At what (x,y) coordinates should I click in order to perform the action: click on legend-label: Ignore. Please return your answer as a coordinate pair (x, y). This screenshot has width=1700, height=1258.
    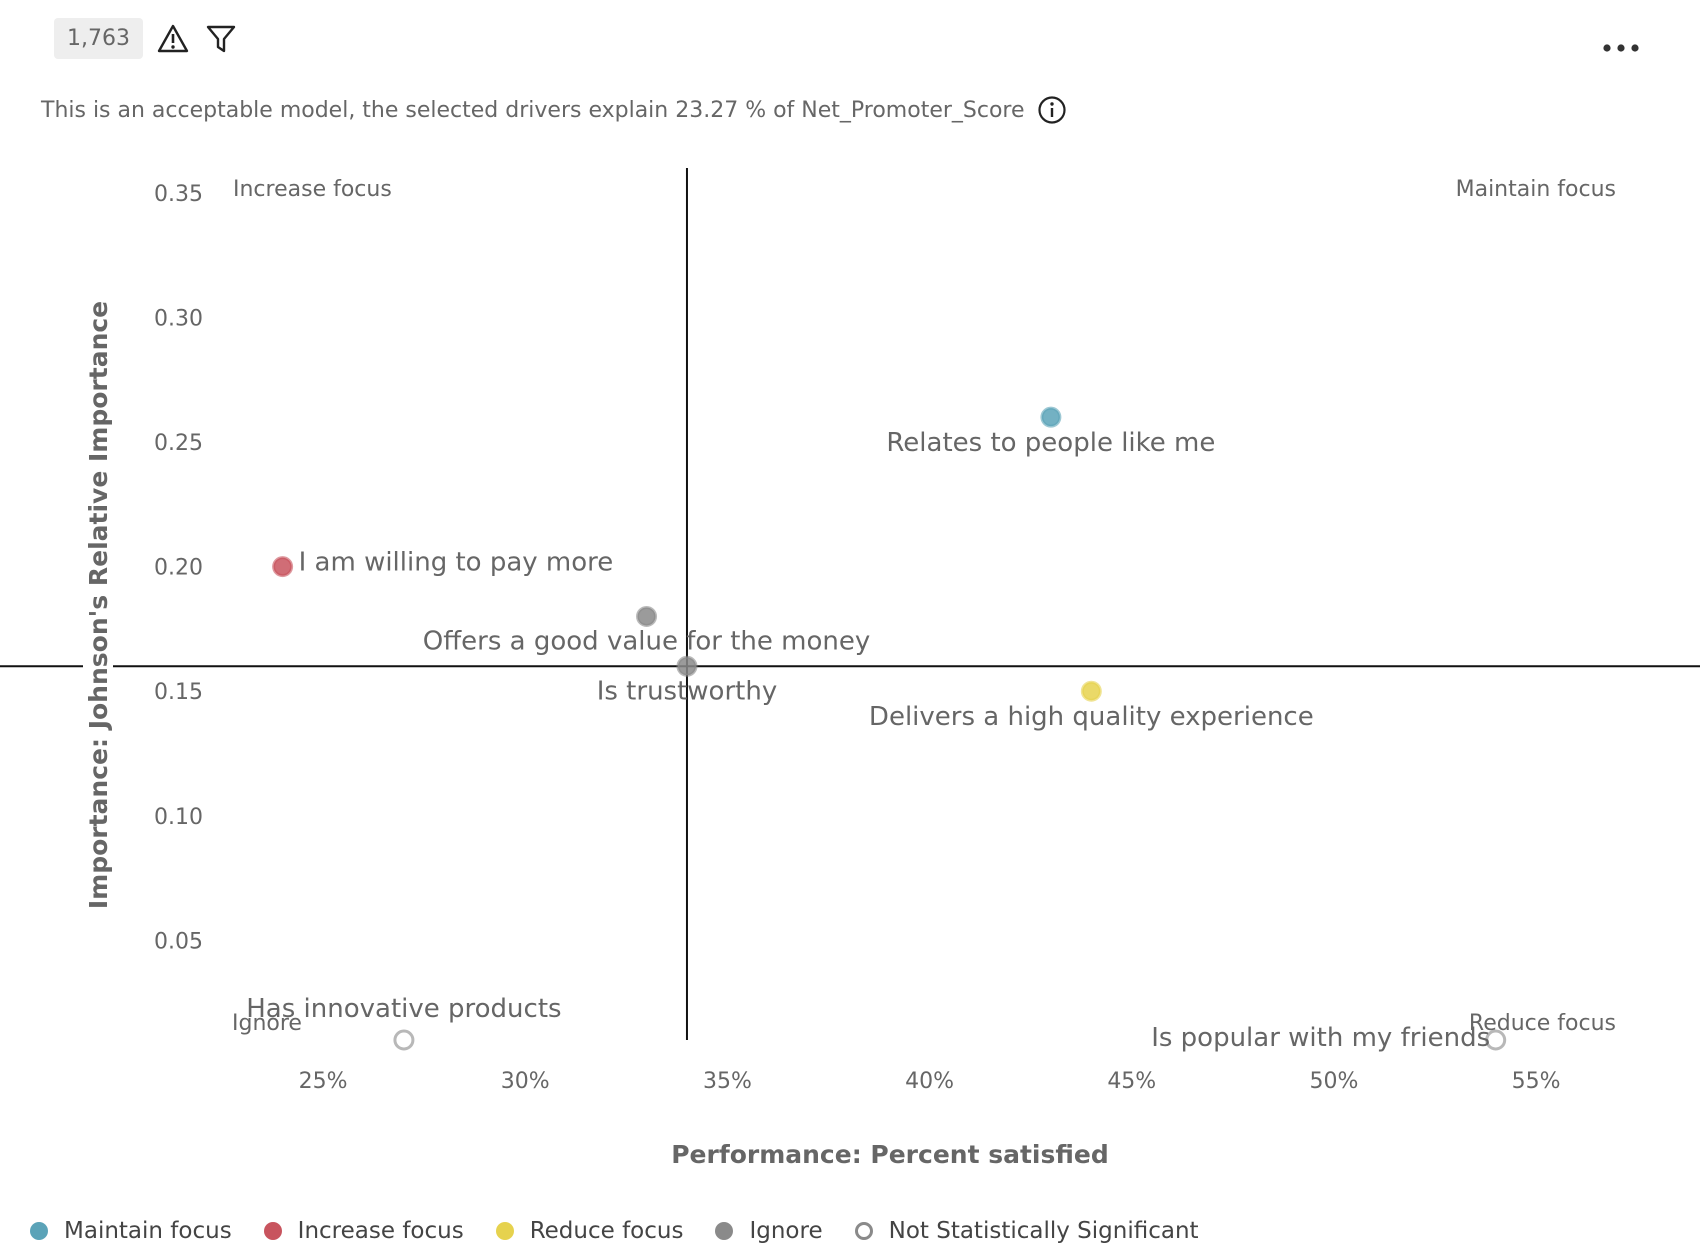
    Looking at the image, I should click on (786, 1231).